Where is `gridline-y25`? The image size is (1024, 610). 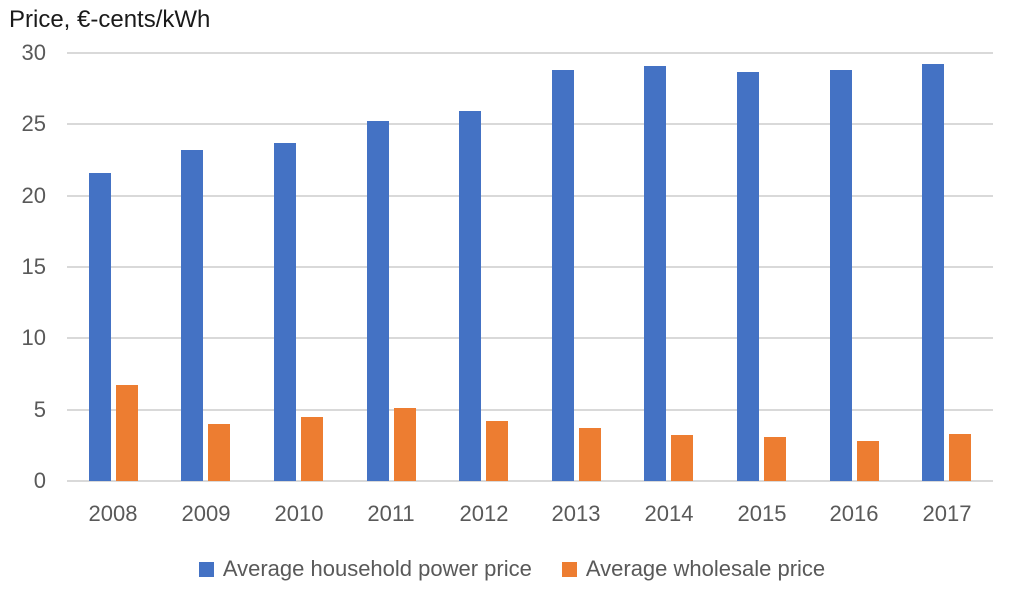
gridline-y25 is located at coordinates (530, 124).